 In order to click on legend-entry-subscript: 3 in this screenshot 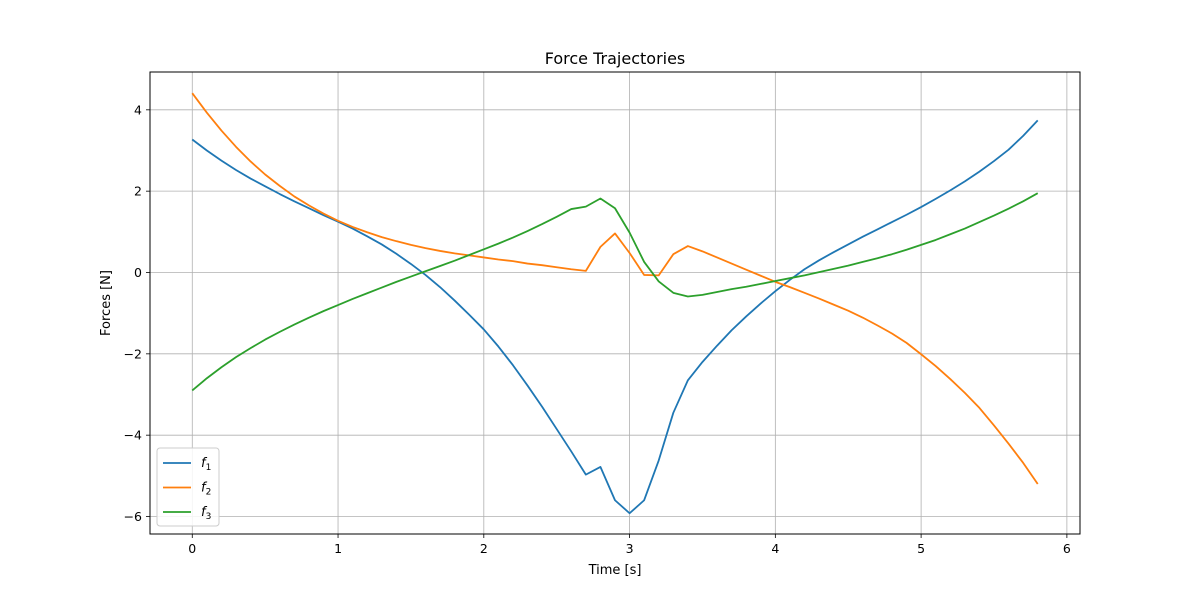, I will do `click(209, 517)`.